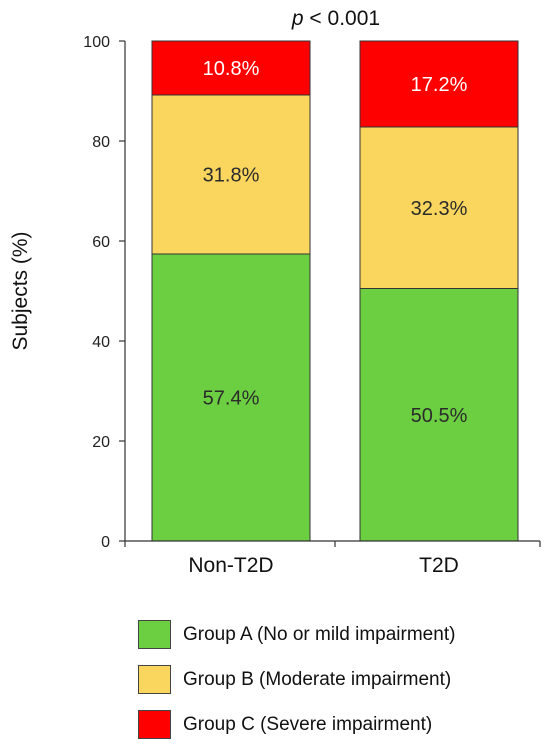 The height and width of the screenshot is (747, 550). What do you see at coordinates (101, 342) in the screenshot?
I see `y-tick-label-40: 40` at bounding box center [101, 342].